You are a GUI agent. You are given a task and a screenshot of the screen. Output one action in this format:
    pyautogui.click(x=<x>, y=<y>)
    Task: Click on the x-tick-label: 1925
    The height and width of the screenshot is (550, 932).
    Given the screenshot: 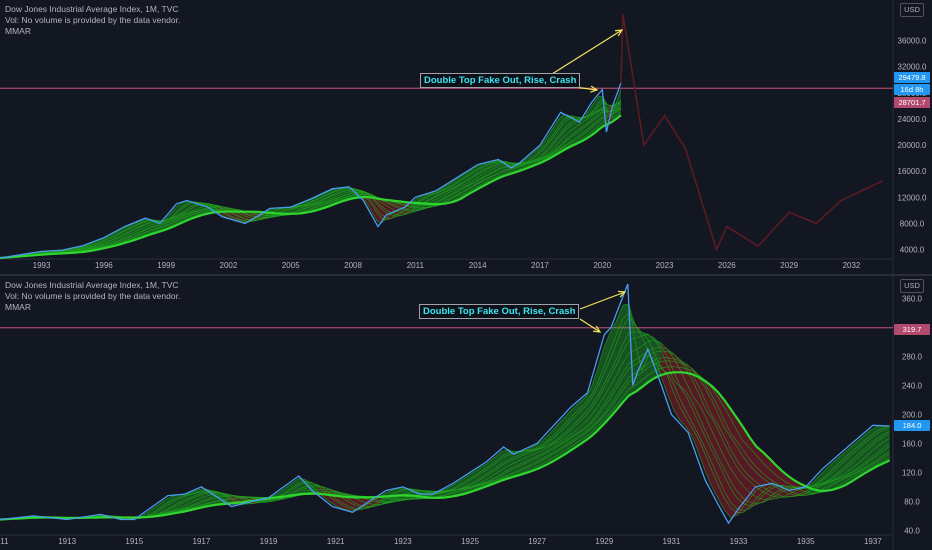 What is the action you would take?
    pyautogui.click(x=470, y=541)
    